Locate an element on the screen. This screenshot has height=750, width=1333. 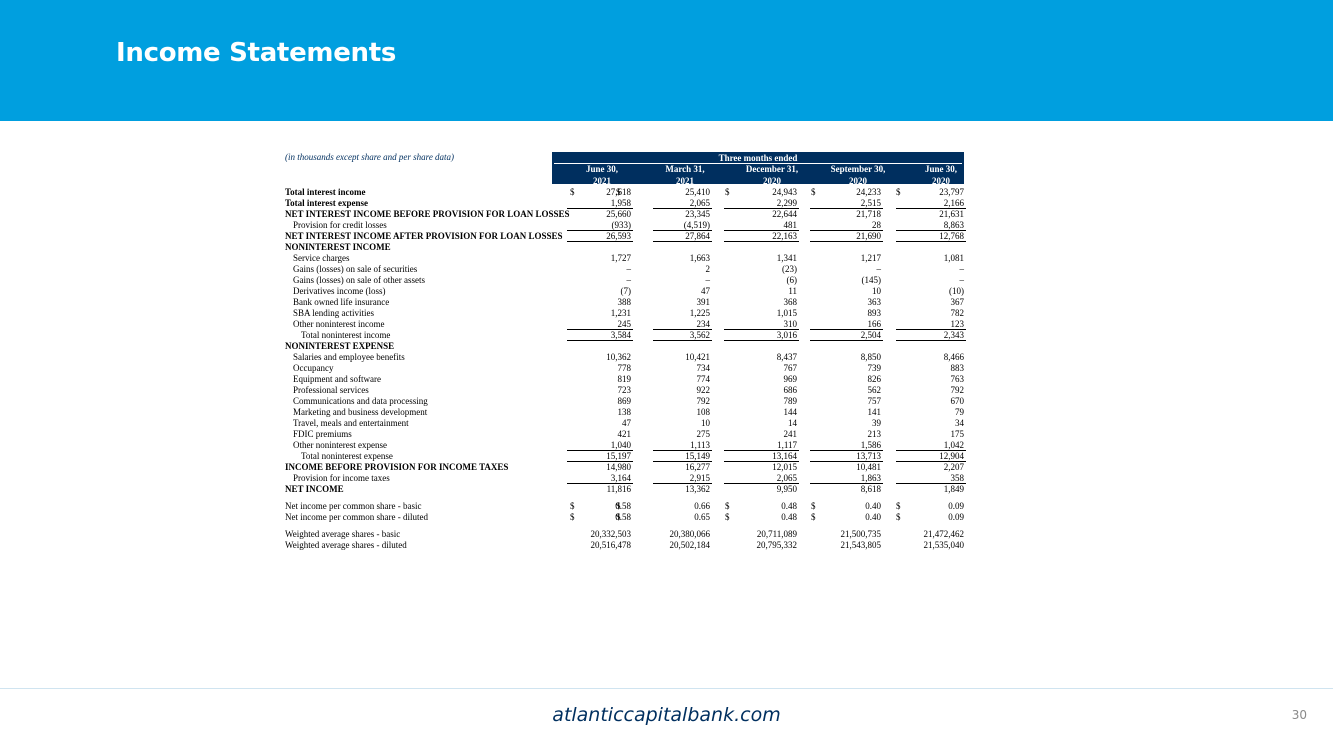
table-cell: 9,950 is located at coordinates (786, 489).